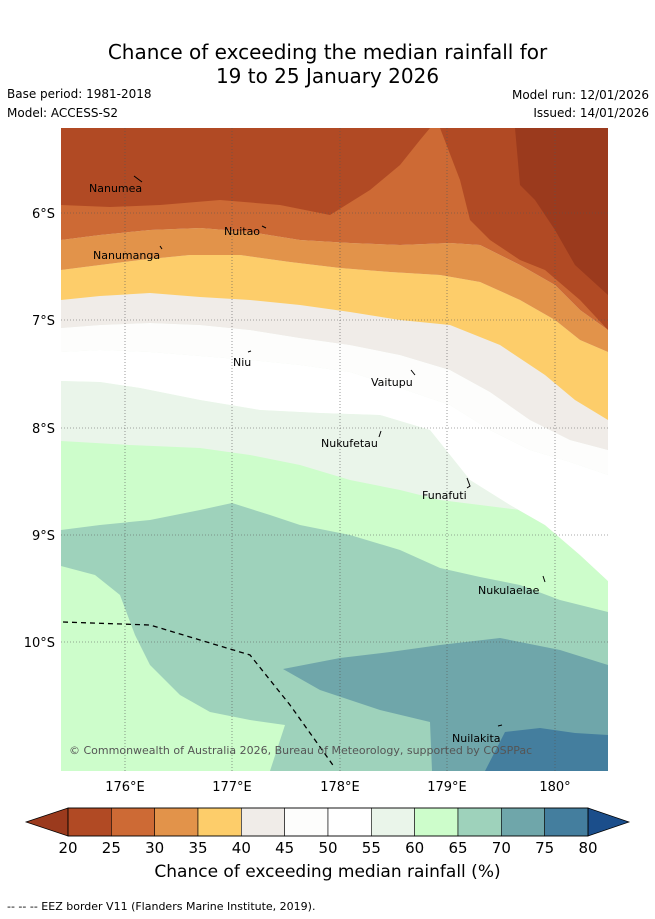 Image resolution: width=655 pixels, height=919 pixels. What do you see at coordinates (111, 848) in the screenshot?
I see `colorbar-tick-label: 25` at bounding box center [111, 848].